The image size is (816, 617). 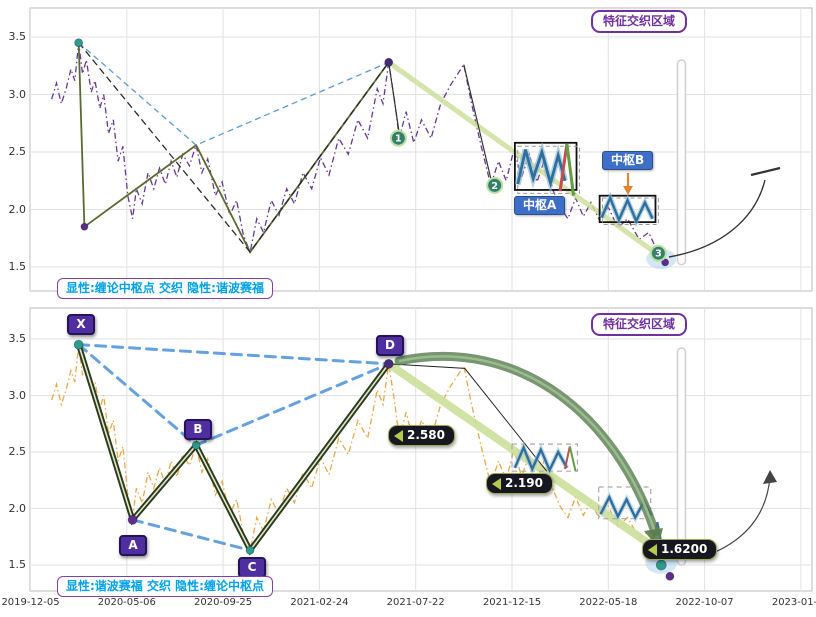 I want to click on top-glow-bar, so click(x=681, y=162).